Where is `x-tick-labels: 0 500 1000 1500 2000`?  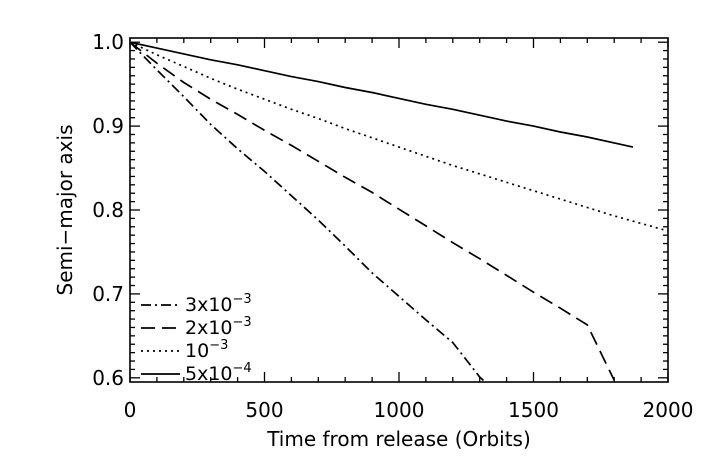
x-tick-labels: 0 500 1000 1500 2000 is located at coordinates (409, 410).